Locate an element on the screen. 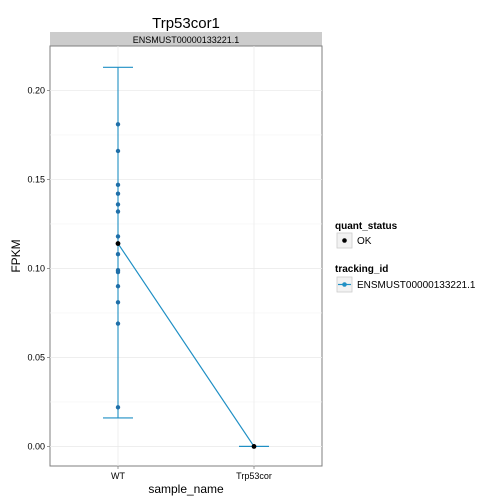 This screenshot has width=504, height=504. y-axis: 0.00 0.05 0.10 0.15 0.20 is located at coordinates (38, 268).